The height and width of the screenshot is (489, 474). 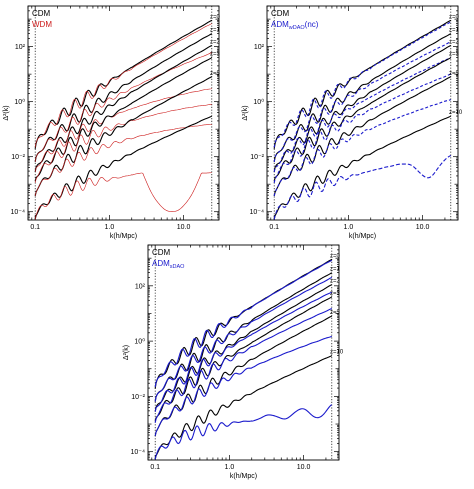 I want to click on cdm-curve-z0, so click(x=243, y=323).